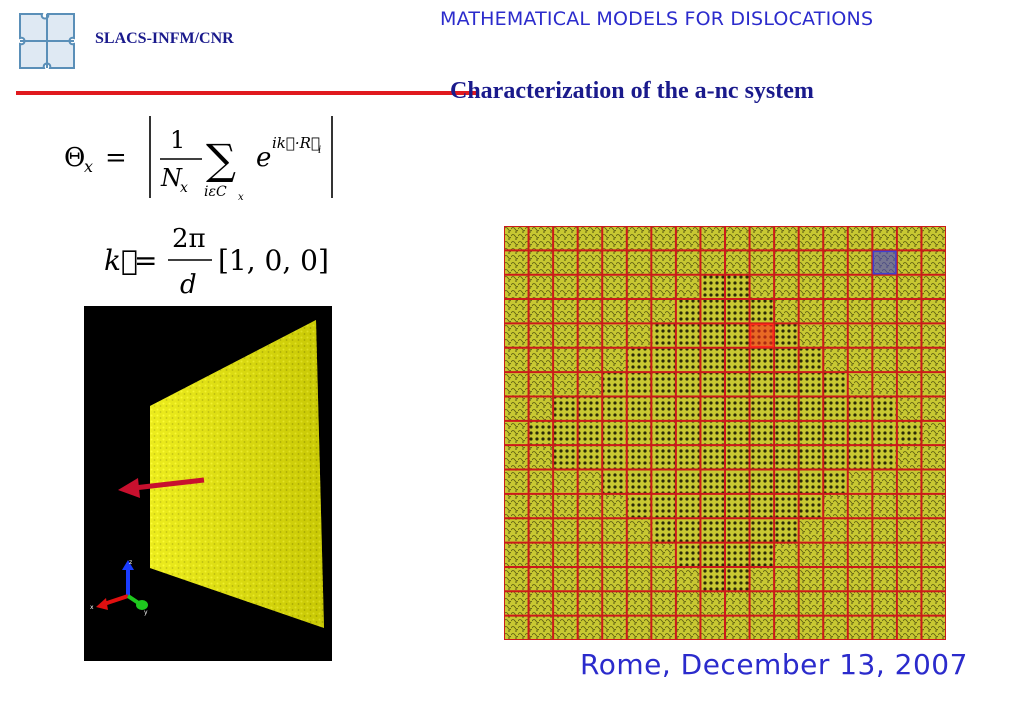 The image size is (1023, 708). What do you see at coordinates (884, 262) in the screenshot?
I see `highlight-cell-blue` at bounding box center [884, 262].